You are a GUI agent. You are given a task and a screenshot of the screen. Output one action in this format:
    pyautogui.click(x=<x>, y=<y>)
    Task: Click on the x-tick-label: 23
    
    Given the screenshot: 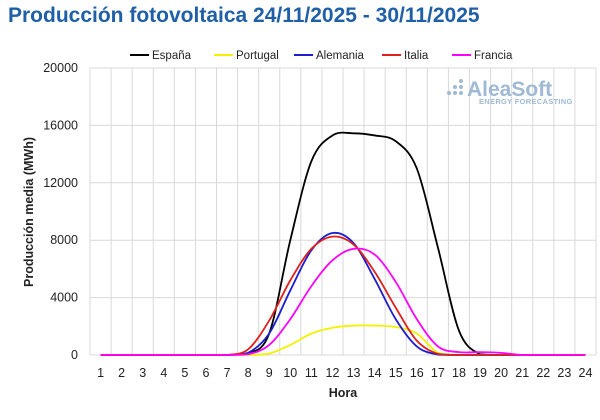 What is the action you would take?
    pyautogui.click(x=564, y=373)
    